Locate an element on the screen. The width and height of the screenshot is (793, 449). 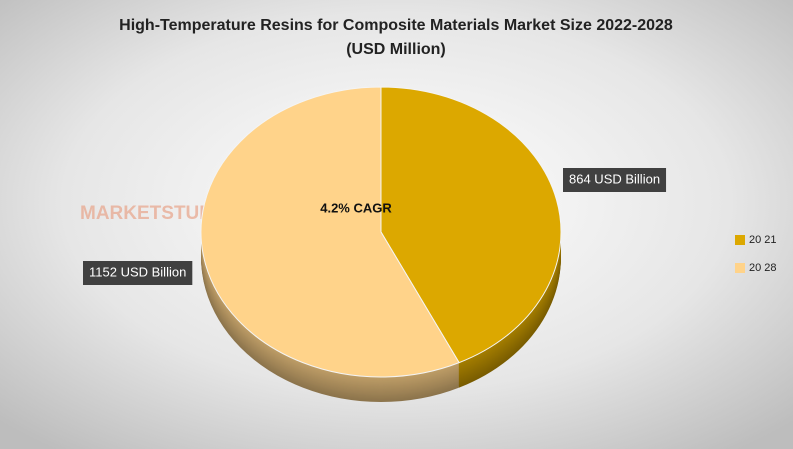
pie-slice is located at coordinates (471, 225).